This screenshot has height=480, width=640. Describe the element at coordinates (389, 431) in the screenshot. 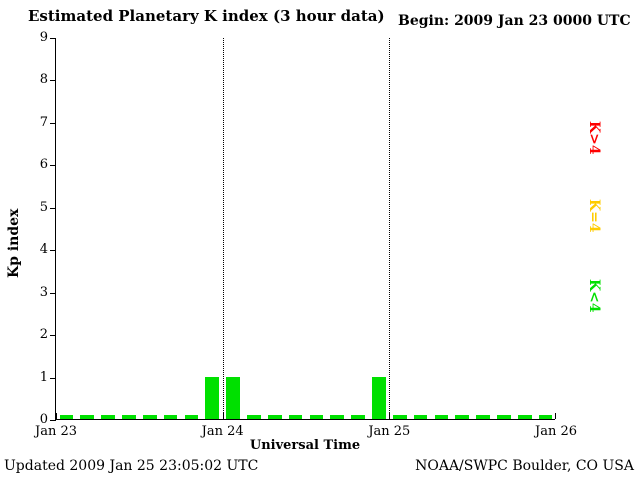

I see `x-tick-label: Jan 25` at that location.